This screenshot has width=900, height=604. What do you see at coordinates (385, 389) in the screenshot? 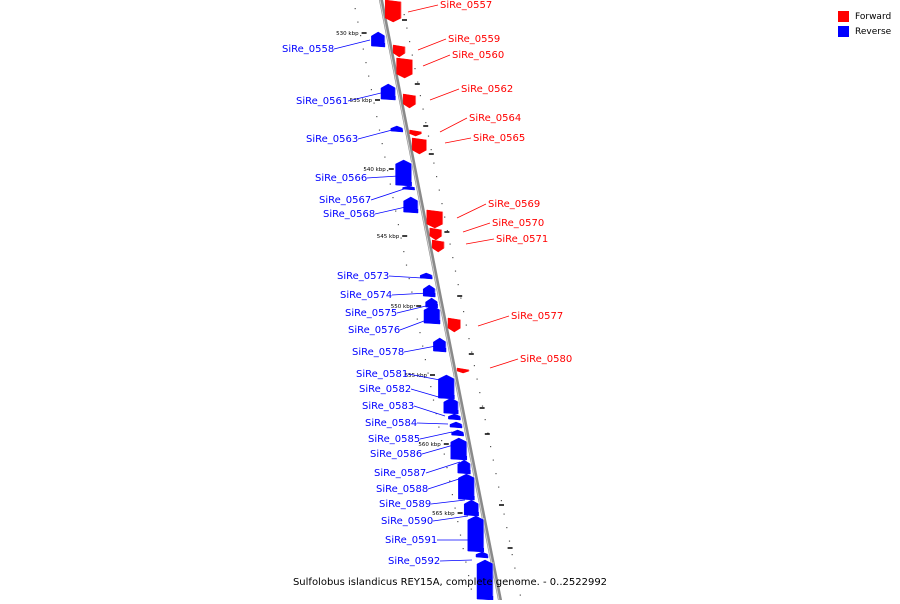
I see `gene-label: SiRe_0582` at bounding box center [385, 389].